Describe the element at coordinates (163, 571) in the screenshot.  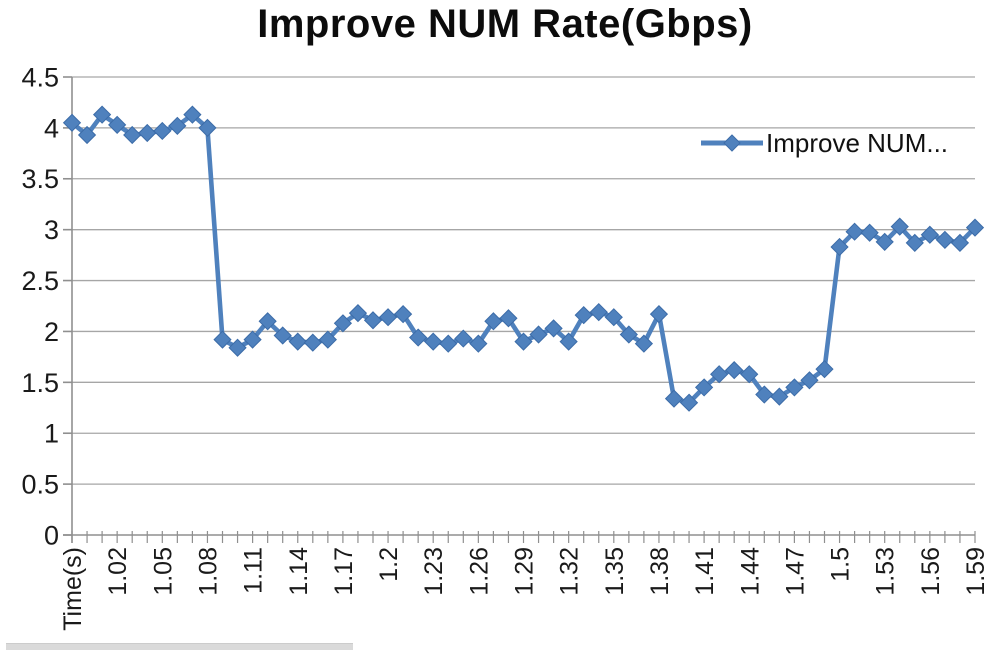
I see `svg-text: 1.05` at that location.